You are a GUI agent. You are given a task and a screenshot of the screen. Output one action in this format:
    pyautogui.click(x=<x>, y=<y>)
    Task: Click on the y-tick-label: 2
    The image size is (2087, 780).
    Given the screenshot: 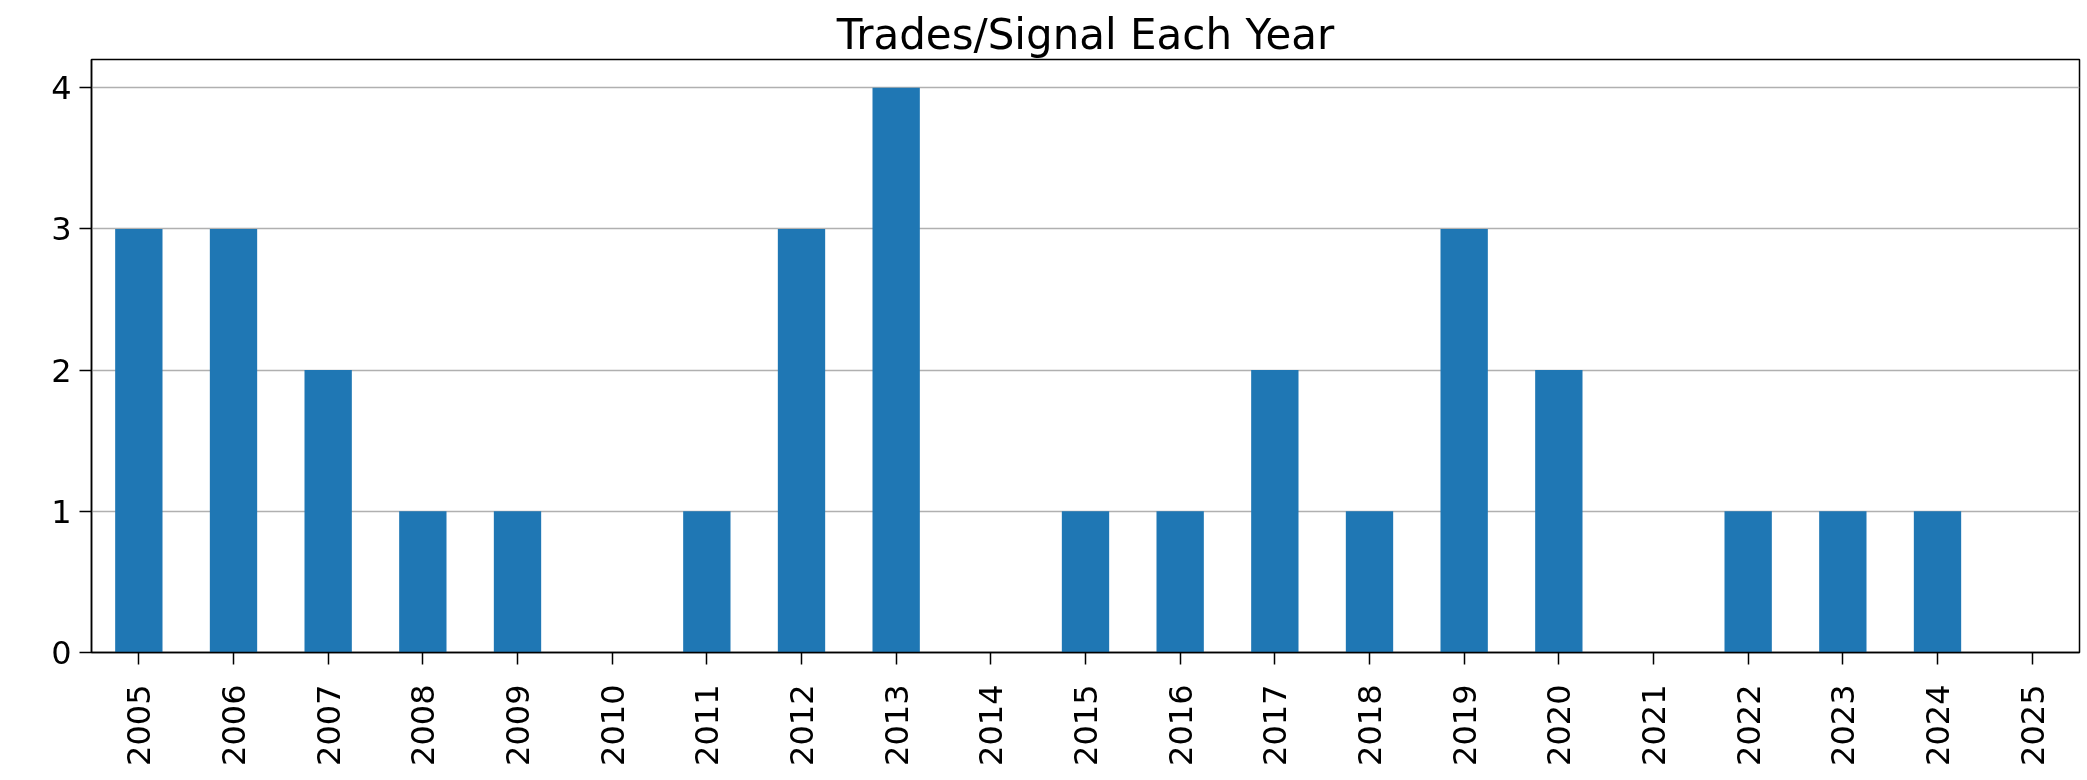 What is the action you would take?
    pyautogui.click(x=61, y=370)
    